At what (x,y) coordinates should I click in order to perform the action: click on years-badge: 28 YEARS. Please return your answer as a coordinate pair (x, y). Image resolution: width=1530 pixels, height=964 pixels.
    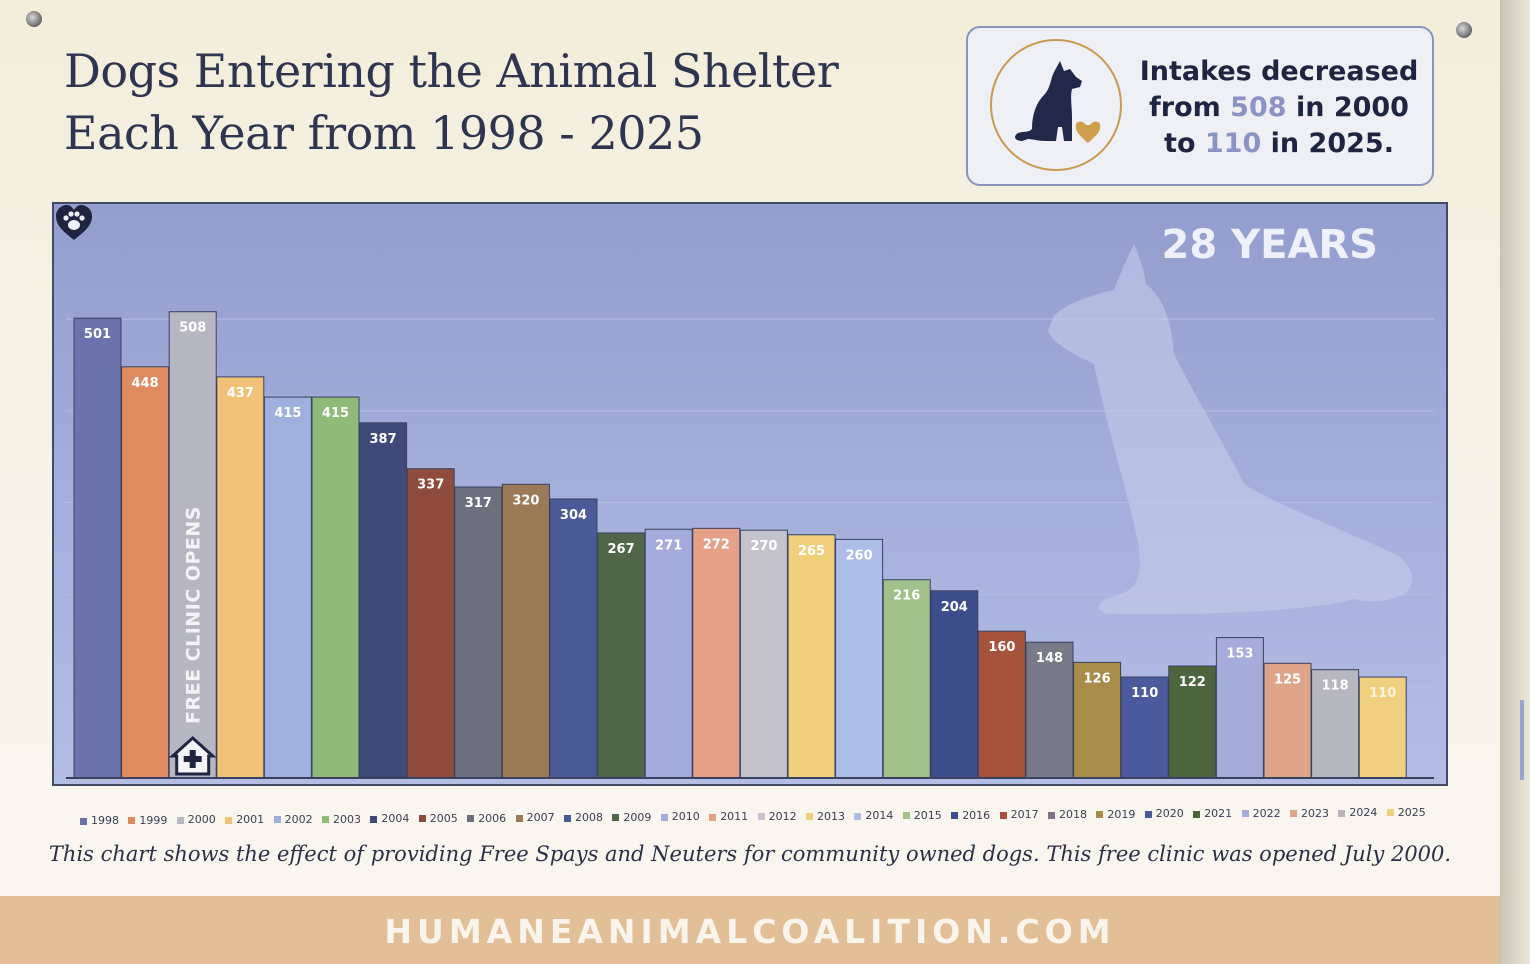
    Looking at the image, I should click on (1269, 245).